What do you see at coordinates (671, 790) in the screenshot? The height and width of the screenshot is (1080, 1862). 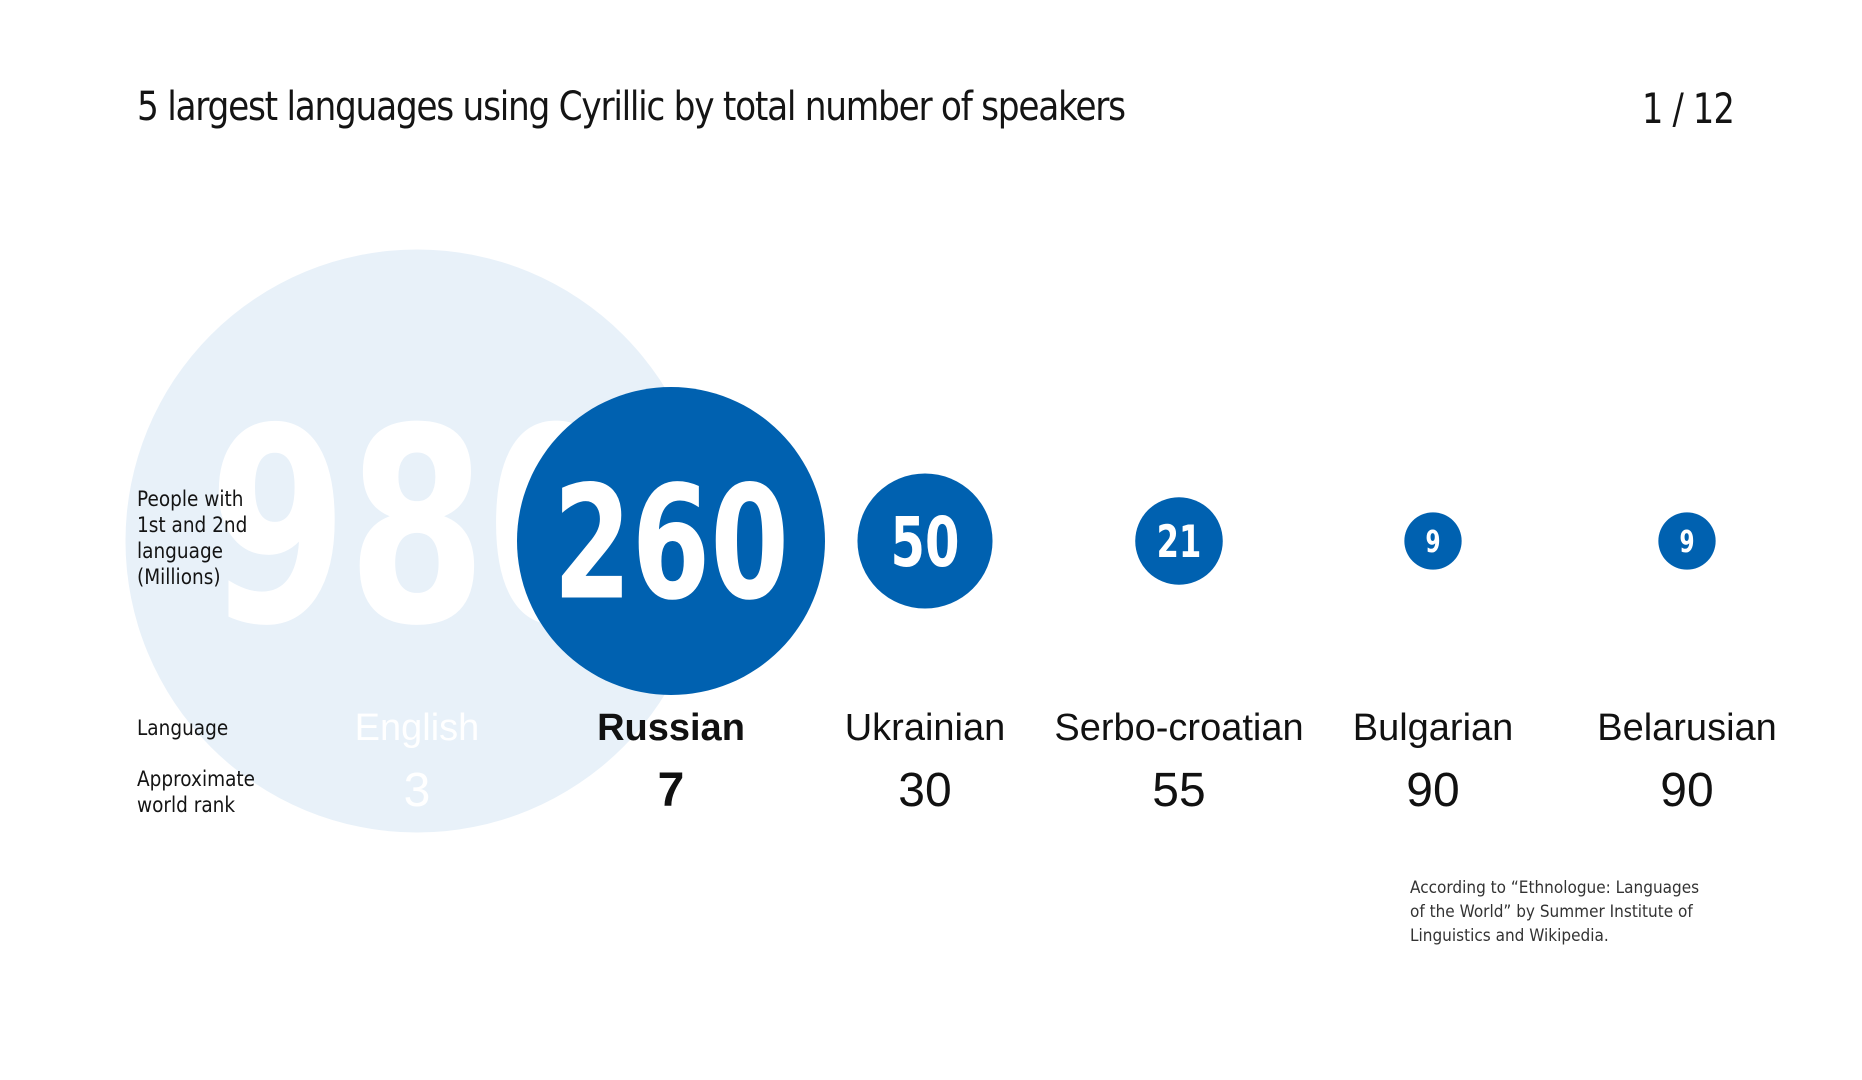 I see `rank-value-russian: 7` at bounding box center [671, 790].